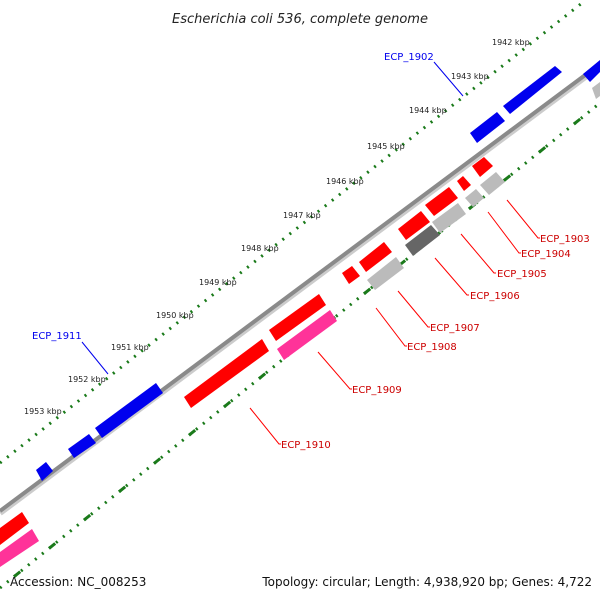  I want to click on leader-ECP_1908, so click(391, 327).